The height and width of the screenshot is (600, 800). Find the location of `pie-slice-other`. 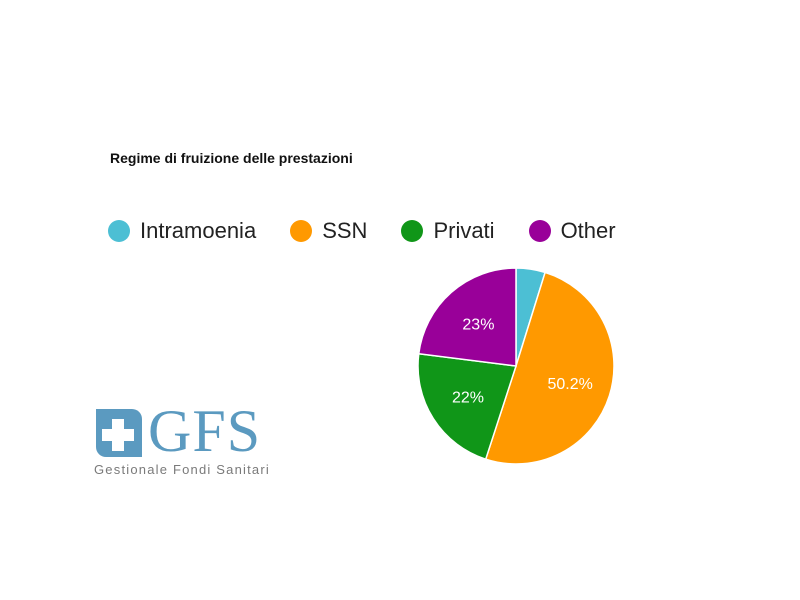

pie-slice-other is located at coordinates (467, 317).